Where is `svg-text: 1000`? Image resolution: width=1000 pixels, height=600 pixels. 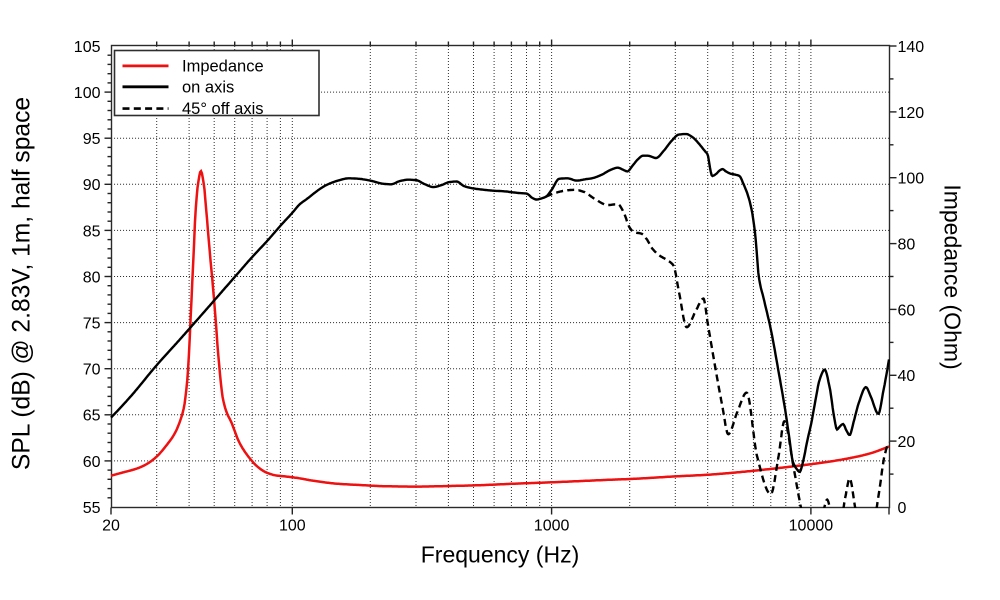
svg-text: 1000 is located at coordinates (552, 526).